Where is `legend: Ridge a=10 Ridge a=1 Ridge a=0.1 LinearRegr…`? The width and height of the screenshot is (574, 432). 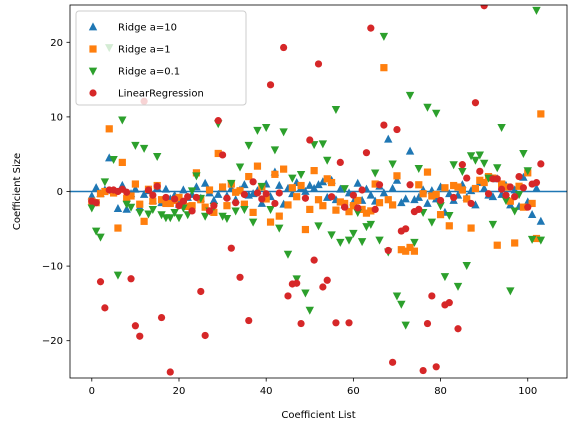 legend: Ridge a=10 Ridge a=1 Ridge a=0.1 LinearRegr… is located at coordinates (161, 58).